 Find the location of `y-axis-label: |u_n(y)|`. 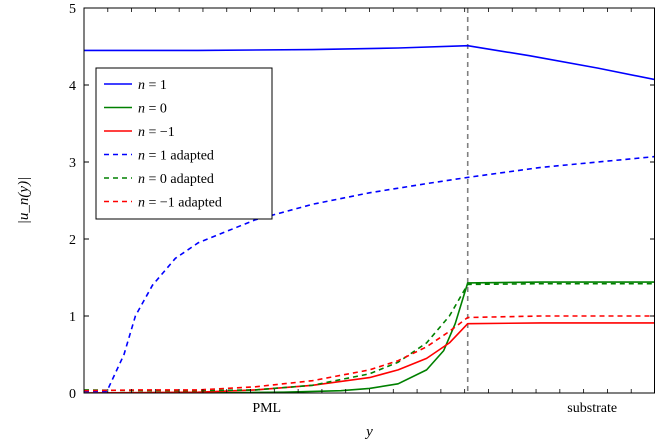

y-axis-label: |u_n(y)| is located at coordinates (24, 200).